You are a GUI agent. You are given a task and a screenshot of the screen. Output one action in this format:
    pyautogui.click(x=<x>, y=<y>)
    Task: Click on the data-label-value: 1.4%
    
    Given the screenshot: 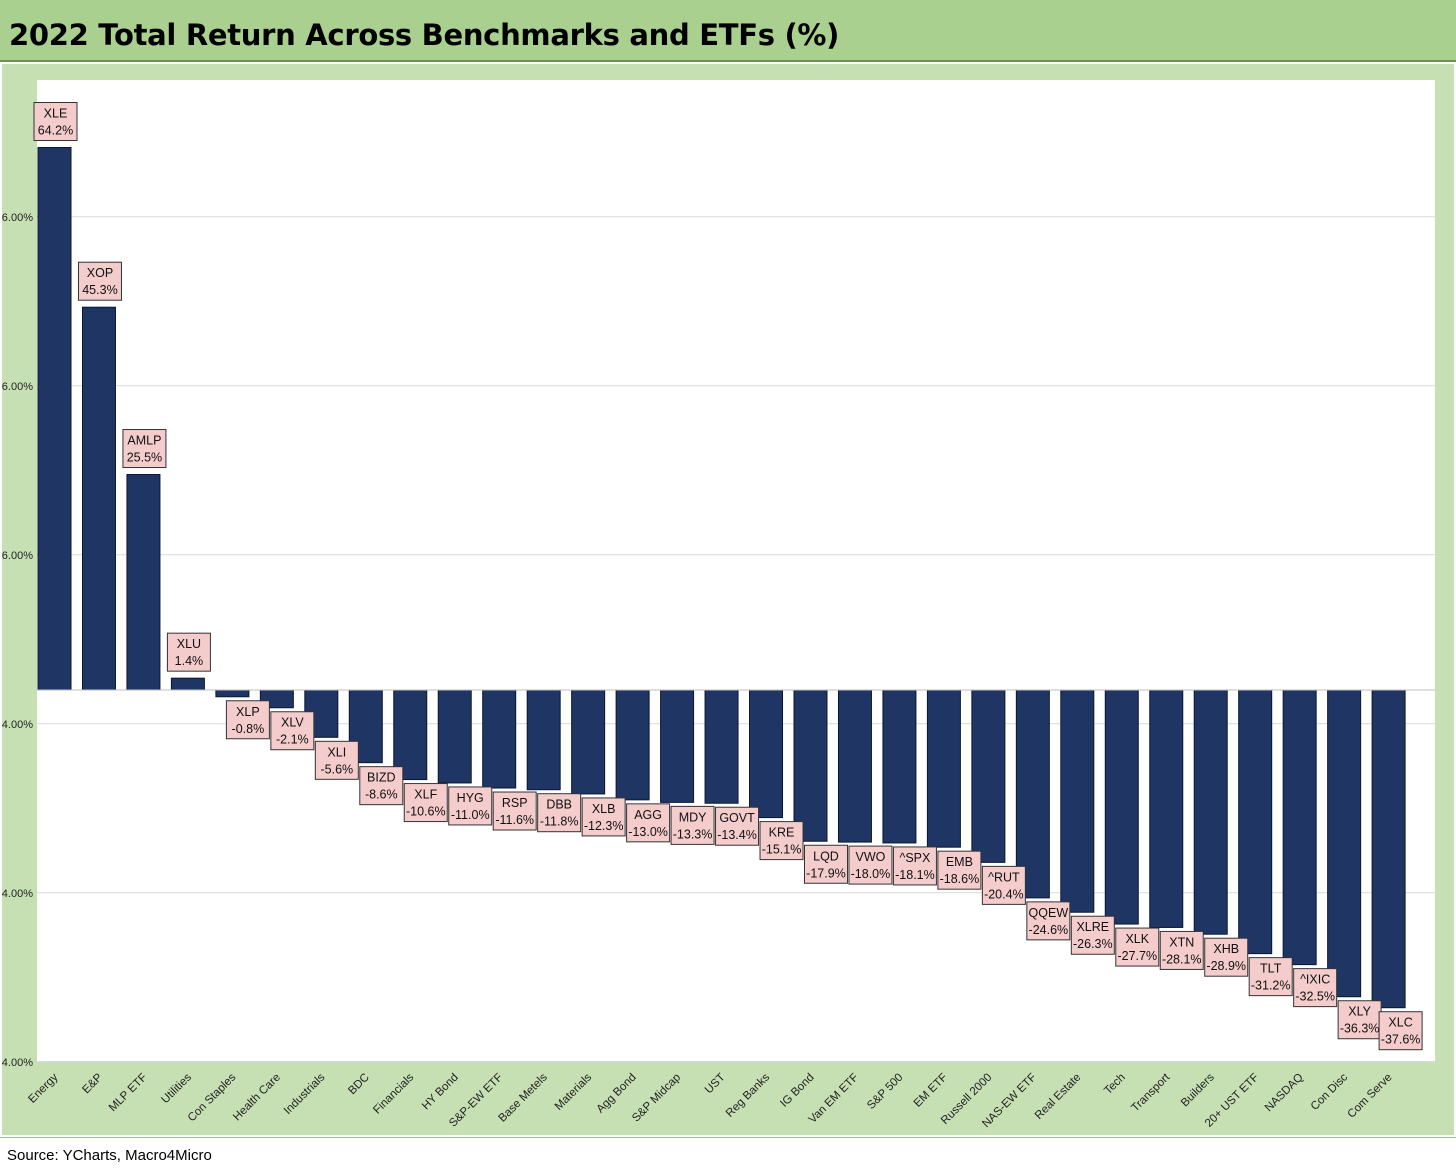 What is the action you would take?
    pyautogui.click(x=189, y=661)
    